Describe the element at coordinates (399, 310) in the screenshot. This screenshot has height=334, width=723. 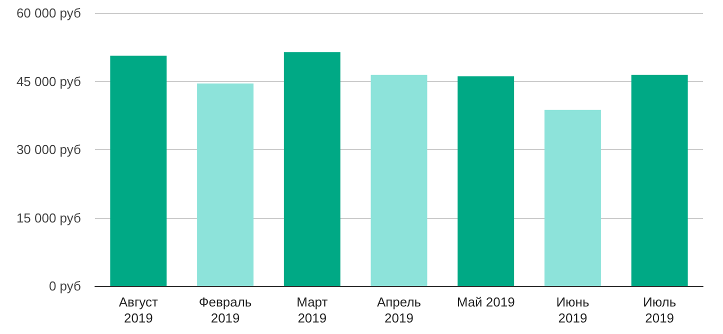
I see `x-tick-label: Апрель 2019` at that location.